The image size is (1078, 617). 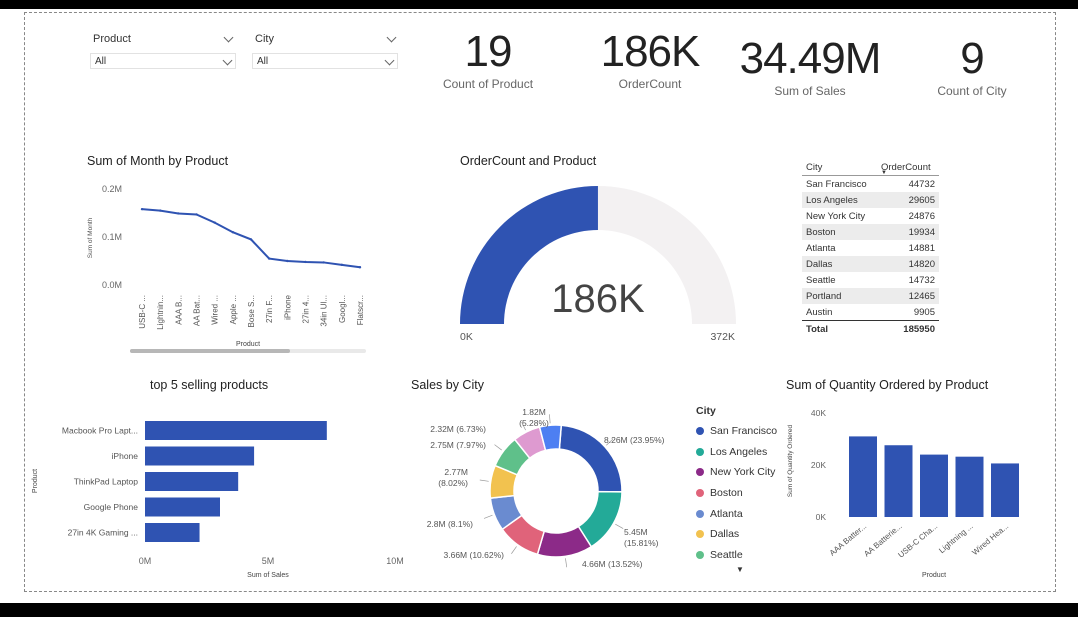 I want to click on legend-item: Dallas, so click(x=741, y=534).